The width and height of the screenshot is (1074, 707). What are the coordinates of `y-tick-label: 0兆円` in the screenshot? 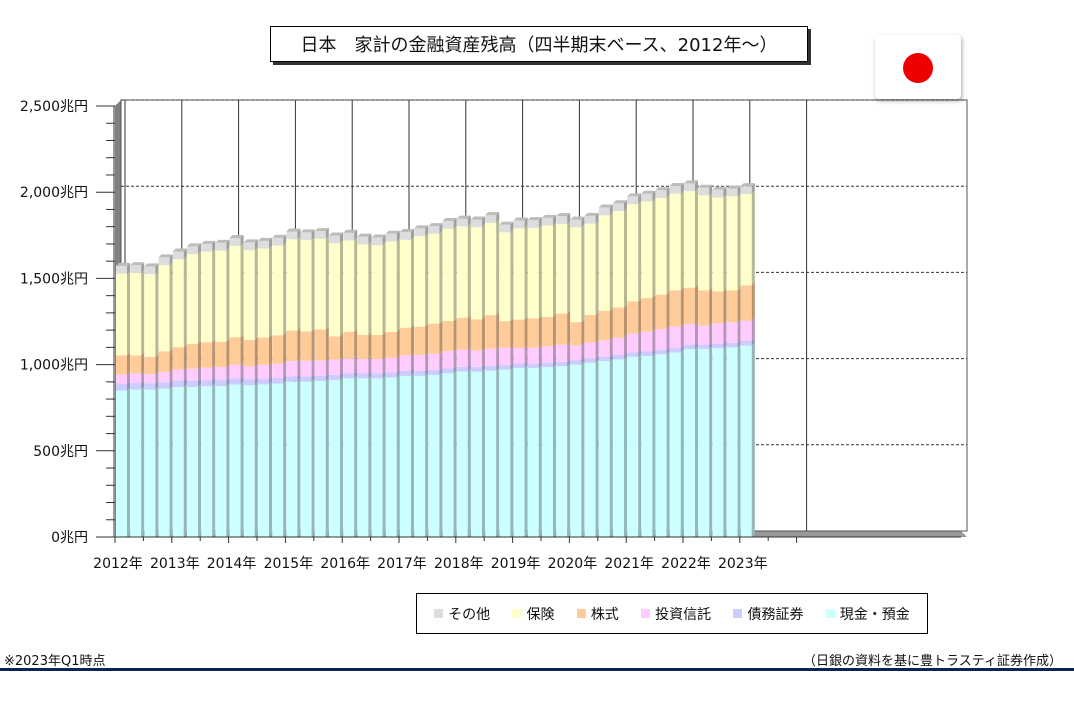 It's located at (69, 538).